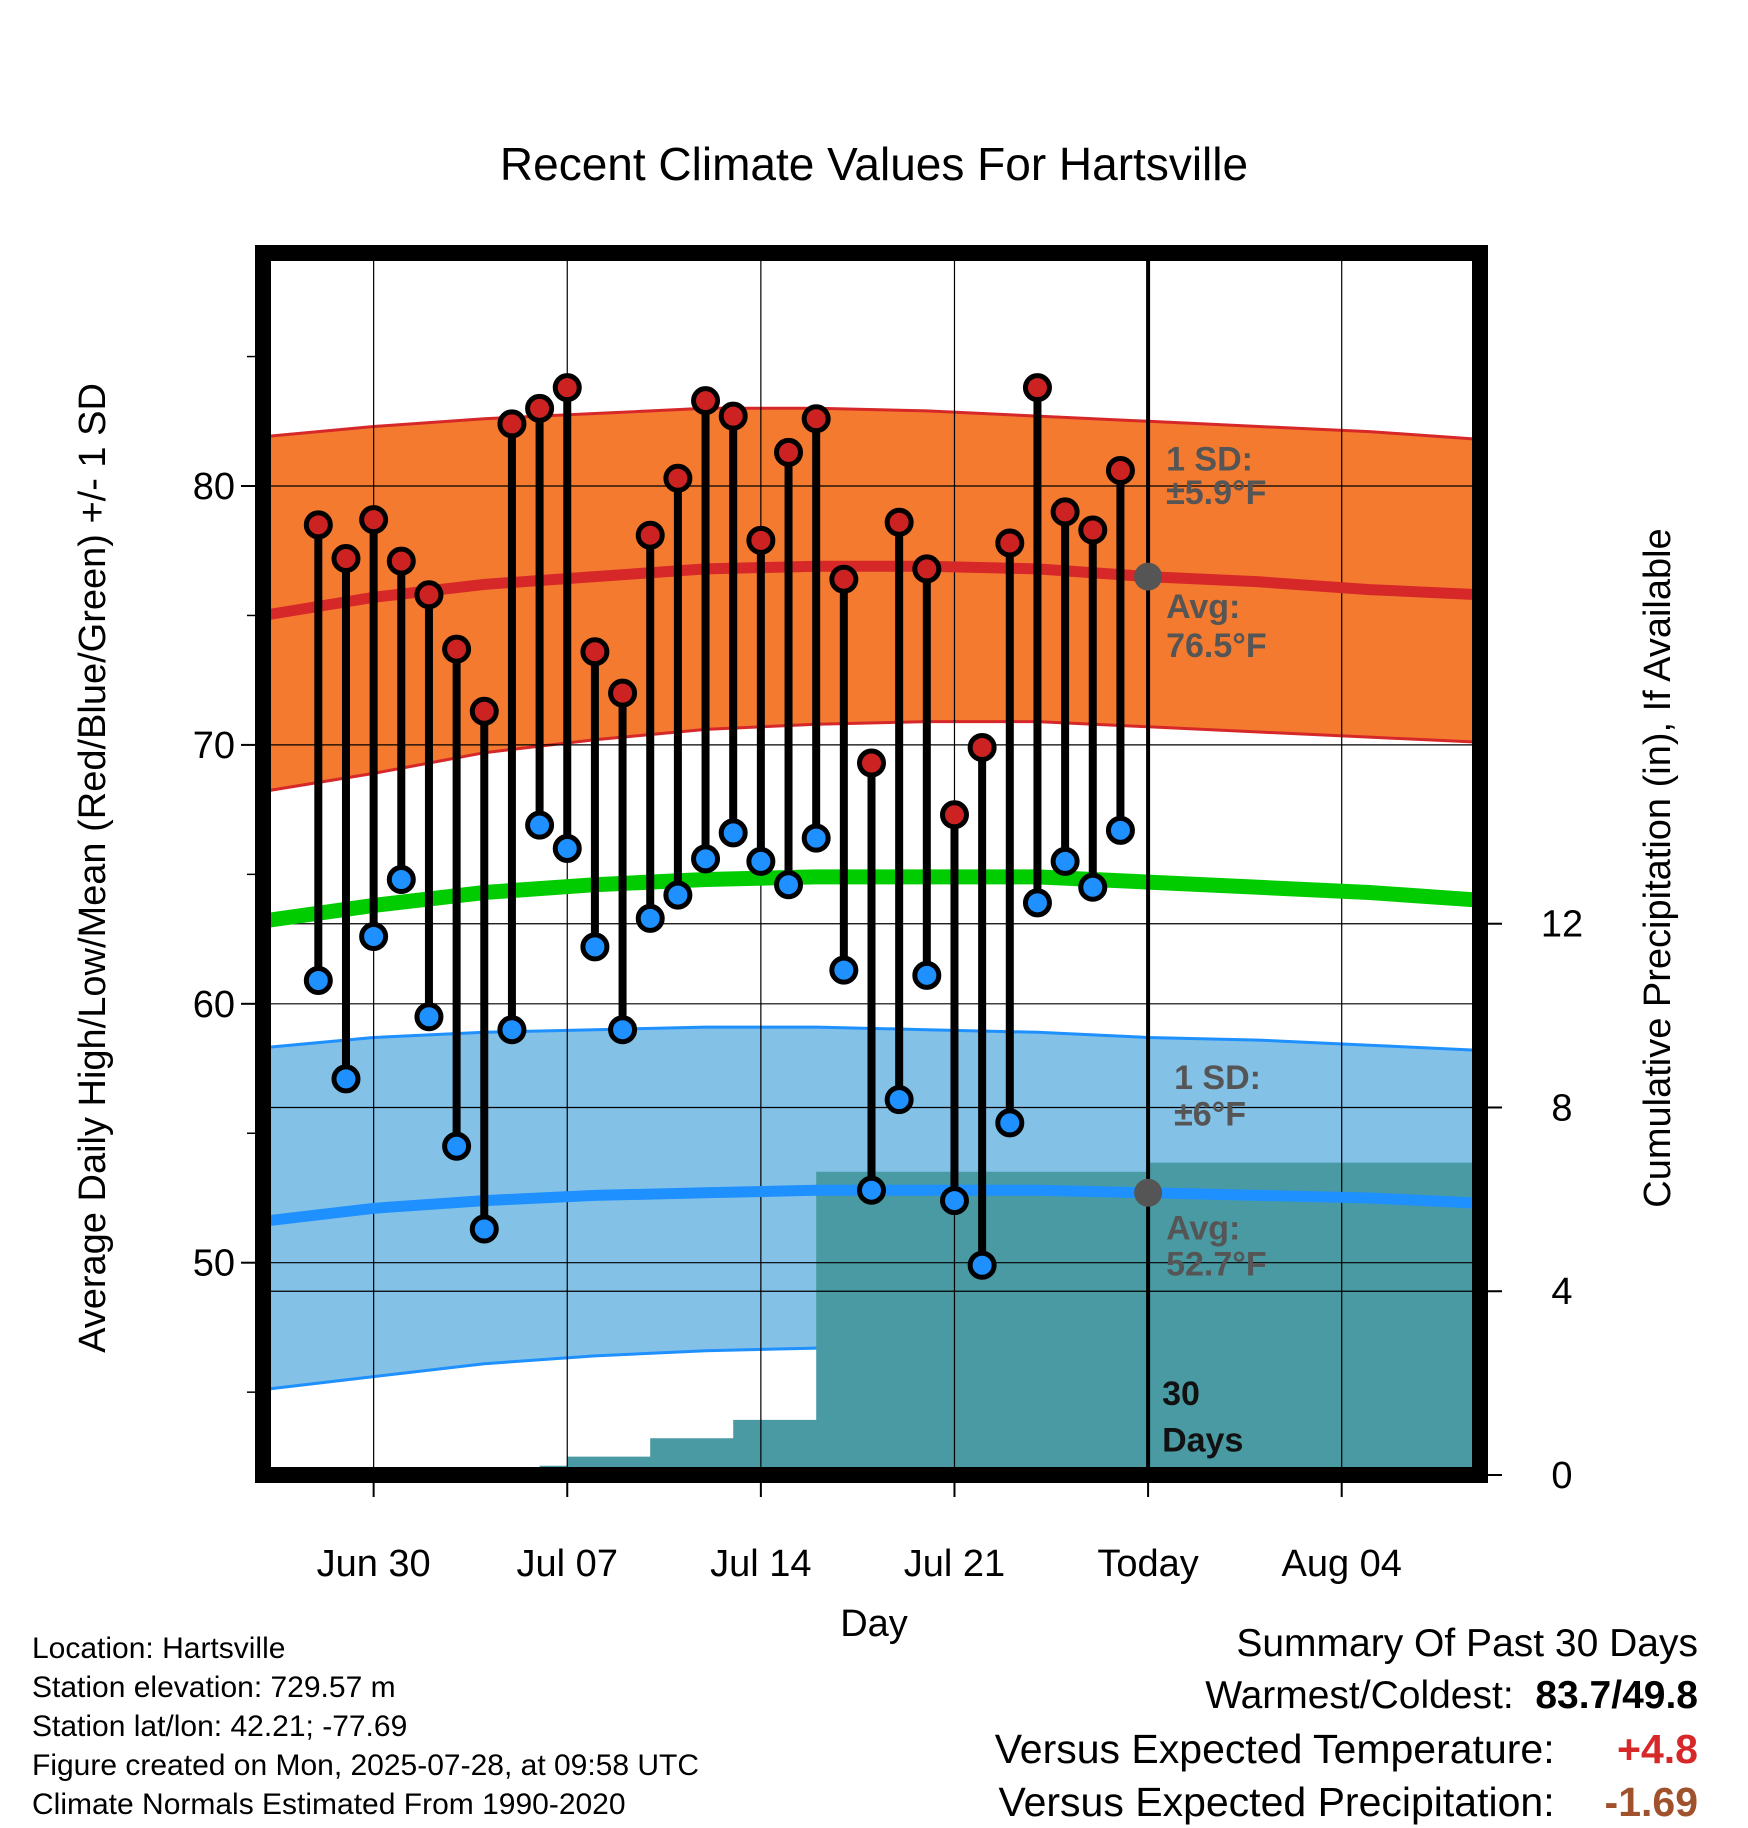 The height and width of the screenshot is (1828, 1748). What do you see at coordinates (1651, 1802) in the screenshot?
I see `summary-precip-value: -1.69` at bounding box center [1651, 1802].